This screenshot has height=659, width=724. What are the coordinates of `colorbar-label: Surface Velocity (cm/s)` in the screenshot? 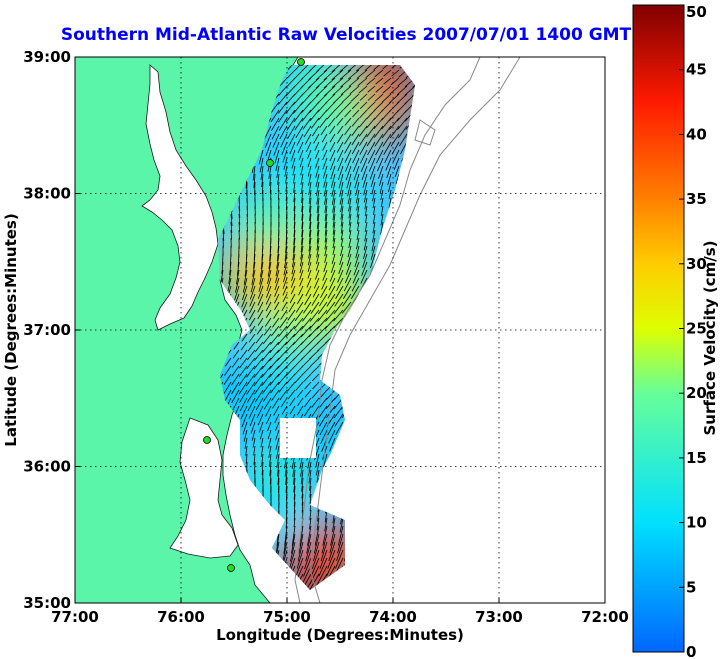 It's located at (710, 337).